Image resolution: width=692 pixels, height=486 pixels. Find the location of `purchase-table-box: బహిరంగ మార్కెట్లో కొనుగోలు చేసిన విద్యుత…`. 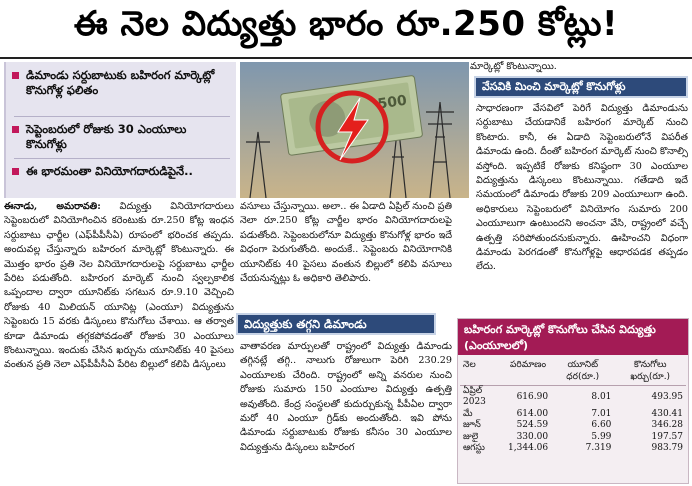

purchase-table-box: బహిరంగ మార్కెట్లో కొనుగోలు చేసిన విద్యుత… is located at coordinates (573, 401).